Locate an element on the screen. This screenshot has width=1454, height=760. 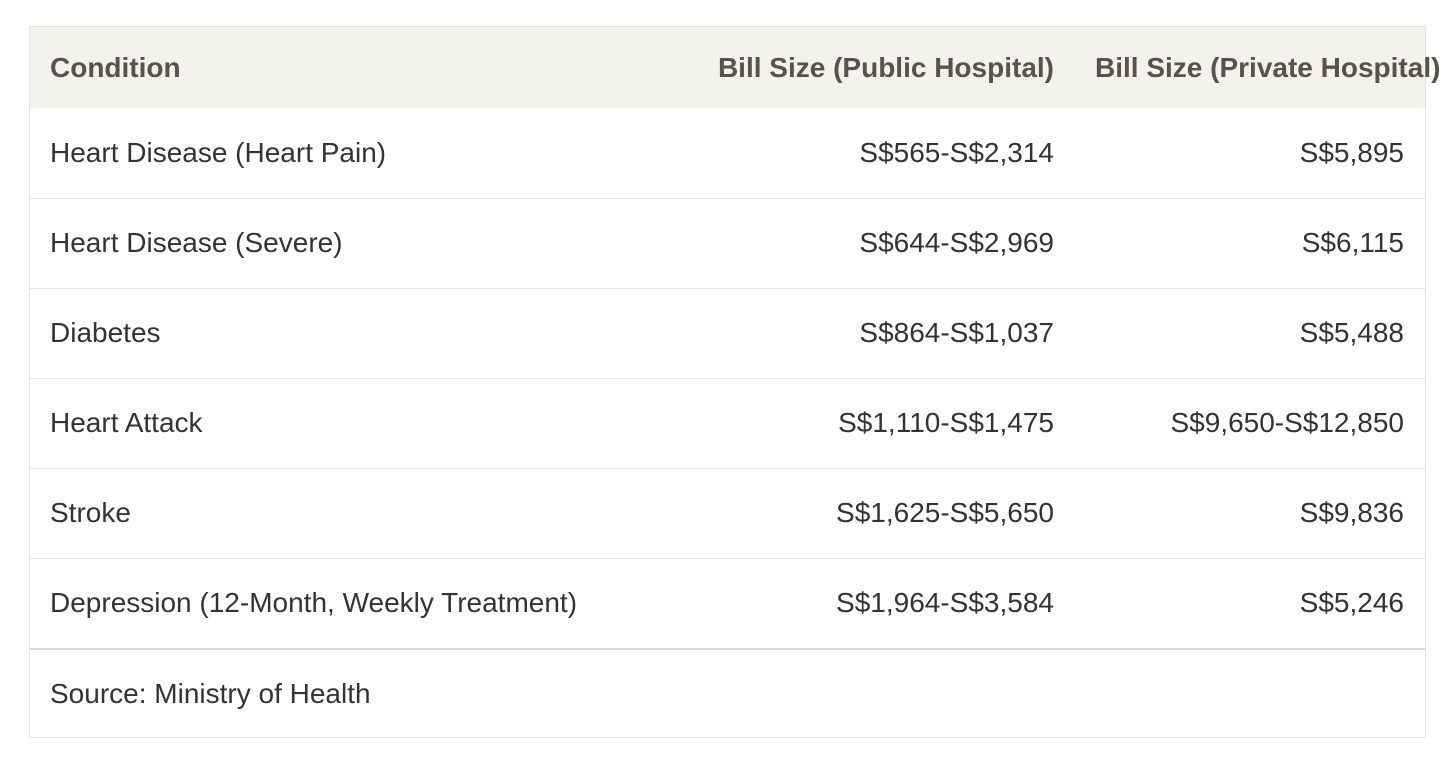
cell-public-bill: S$644-S$2,969 is located at coordinates (956, 242).